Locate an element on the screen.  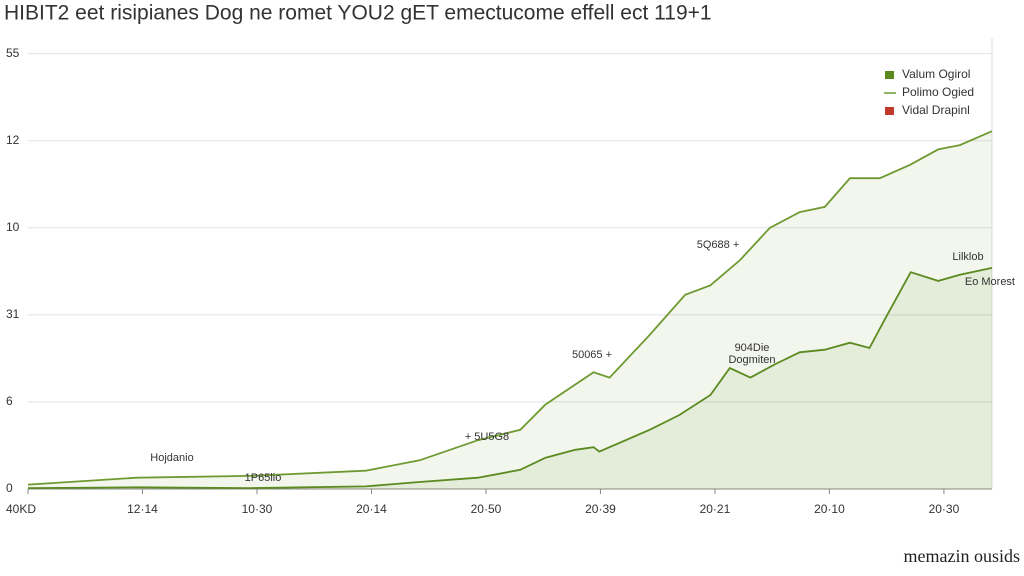
legend-label: Vidal Drapinl is located at coordinates (936, 110).